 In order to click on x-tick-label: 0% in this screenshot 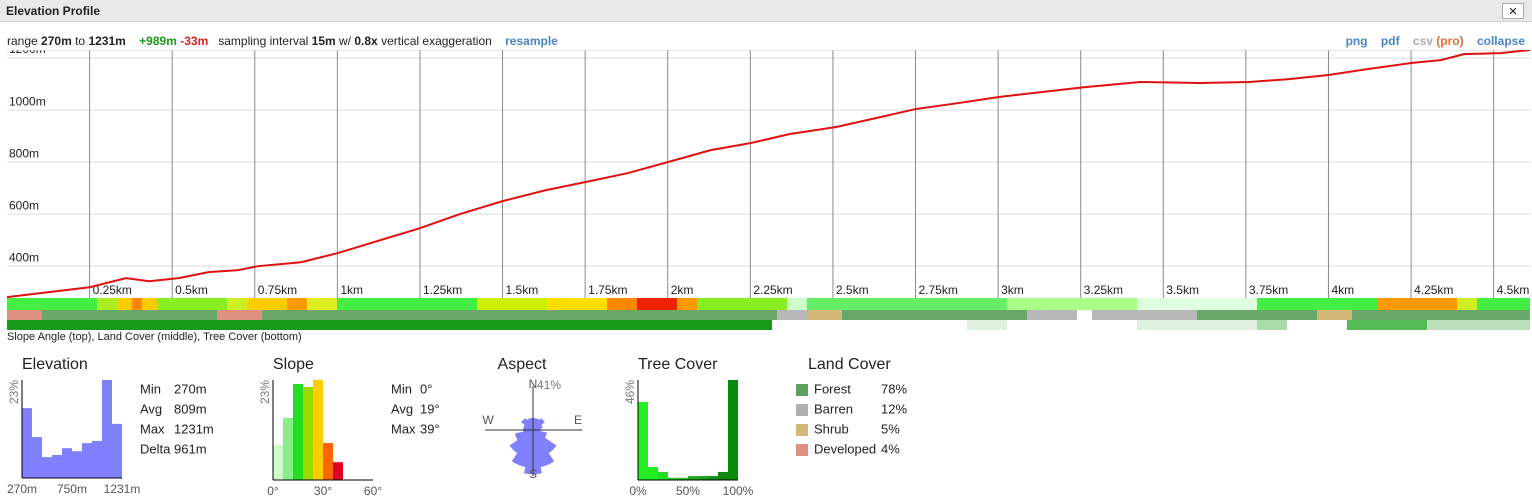, I will do `click(638, 491)`.